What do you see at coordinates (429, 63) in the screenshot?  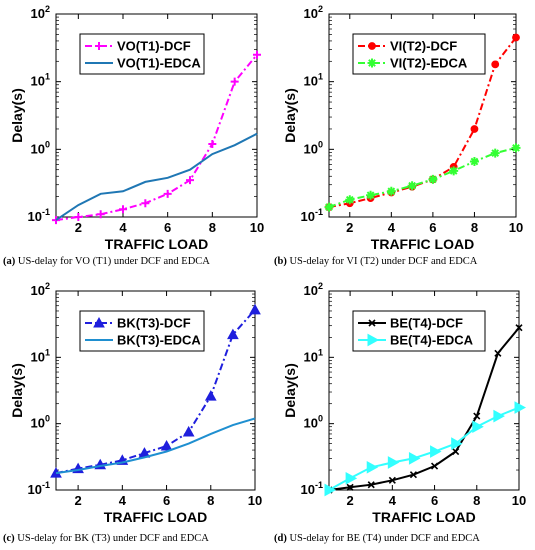 I see `legend-label: VI(T2)-EDCA` at bounding box center [429, 63].